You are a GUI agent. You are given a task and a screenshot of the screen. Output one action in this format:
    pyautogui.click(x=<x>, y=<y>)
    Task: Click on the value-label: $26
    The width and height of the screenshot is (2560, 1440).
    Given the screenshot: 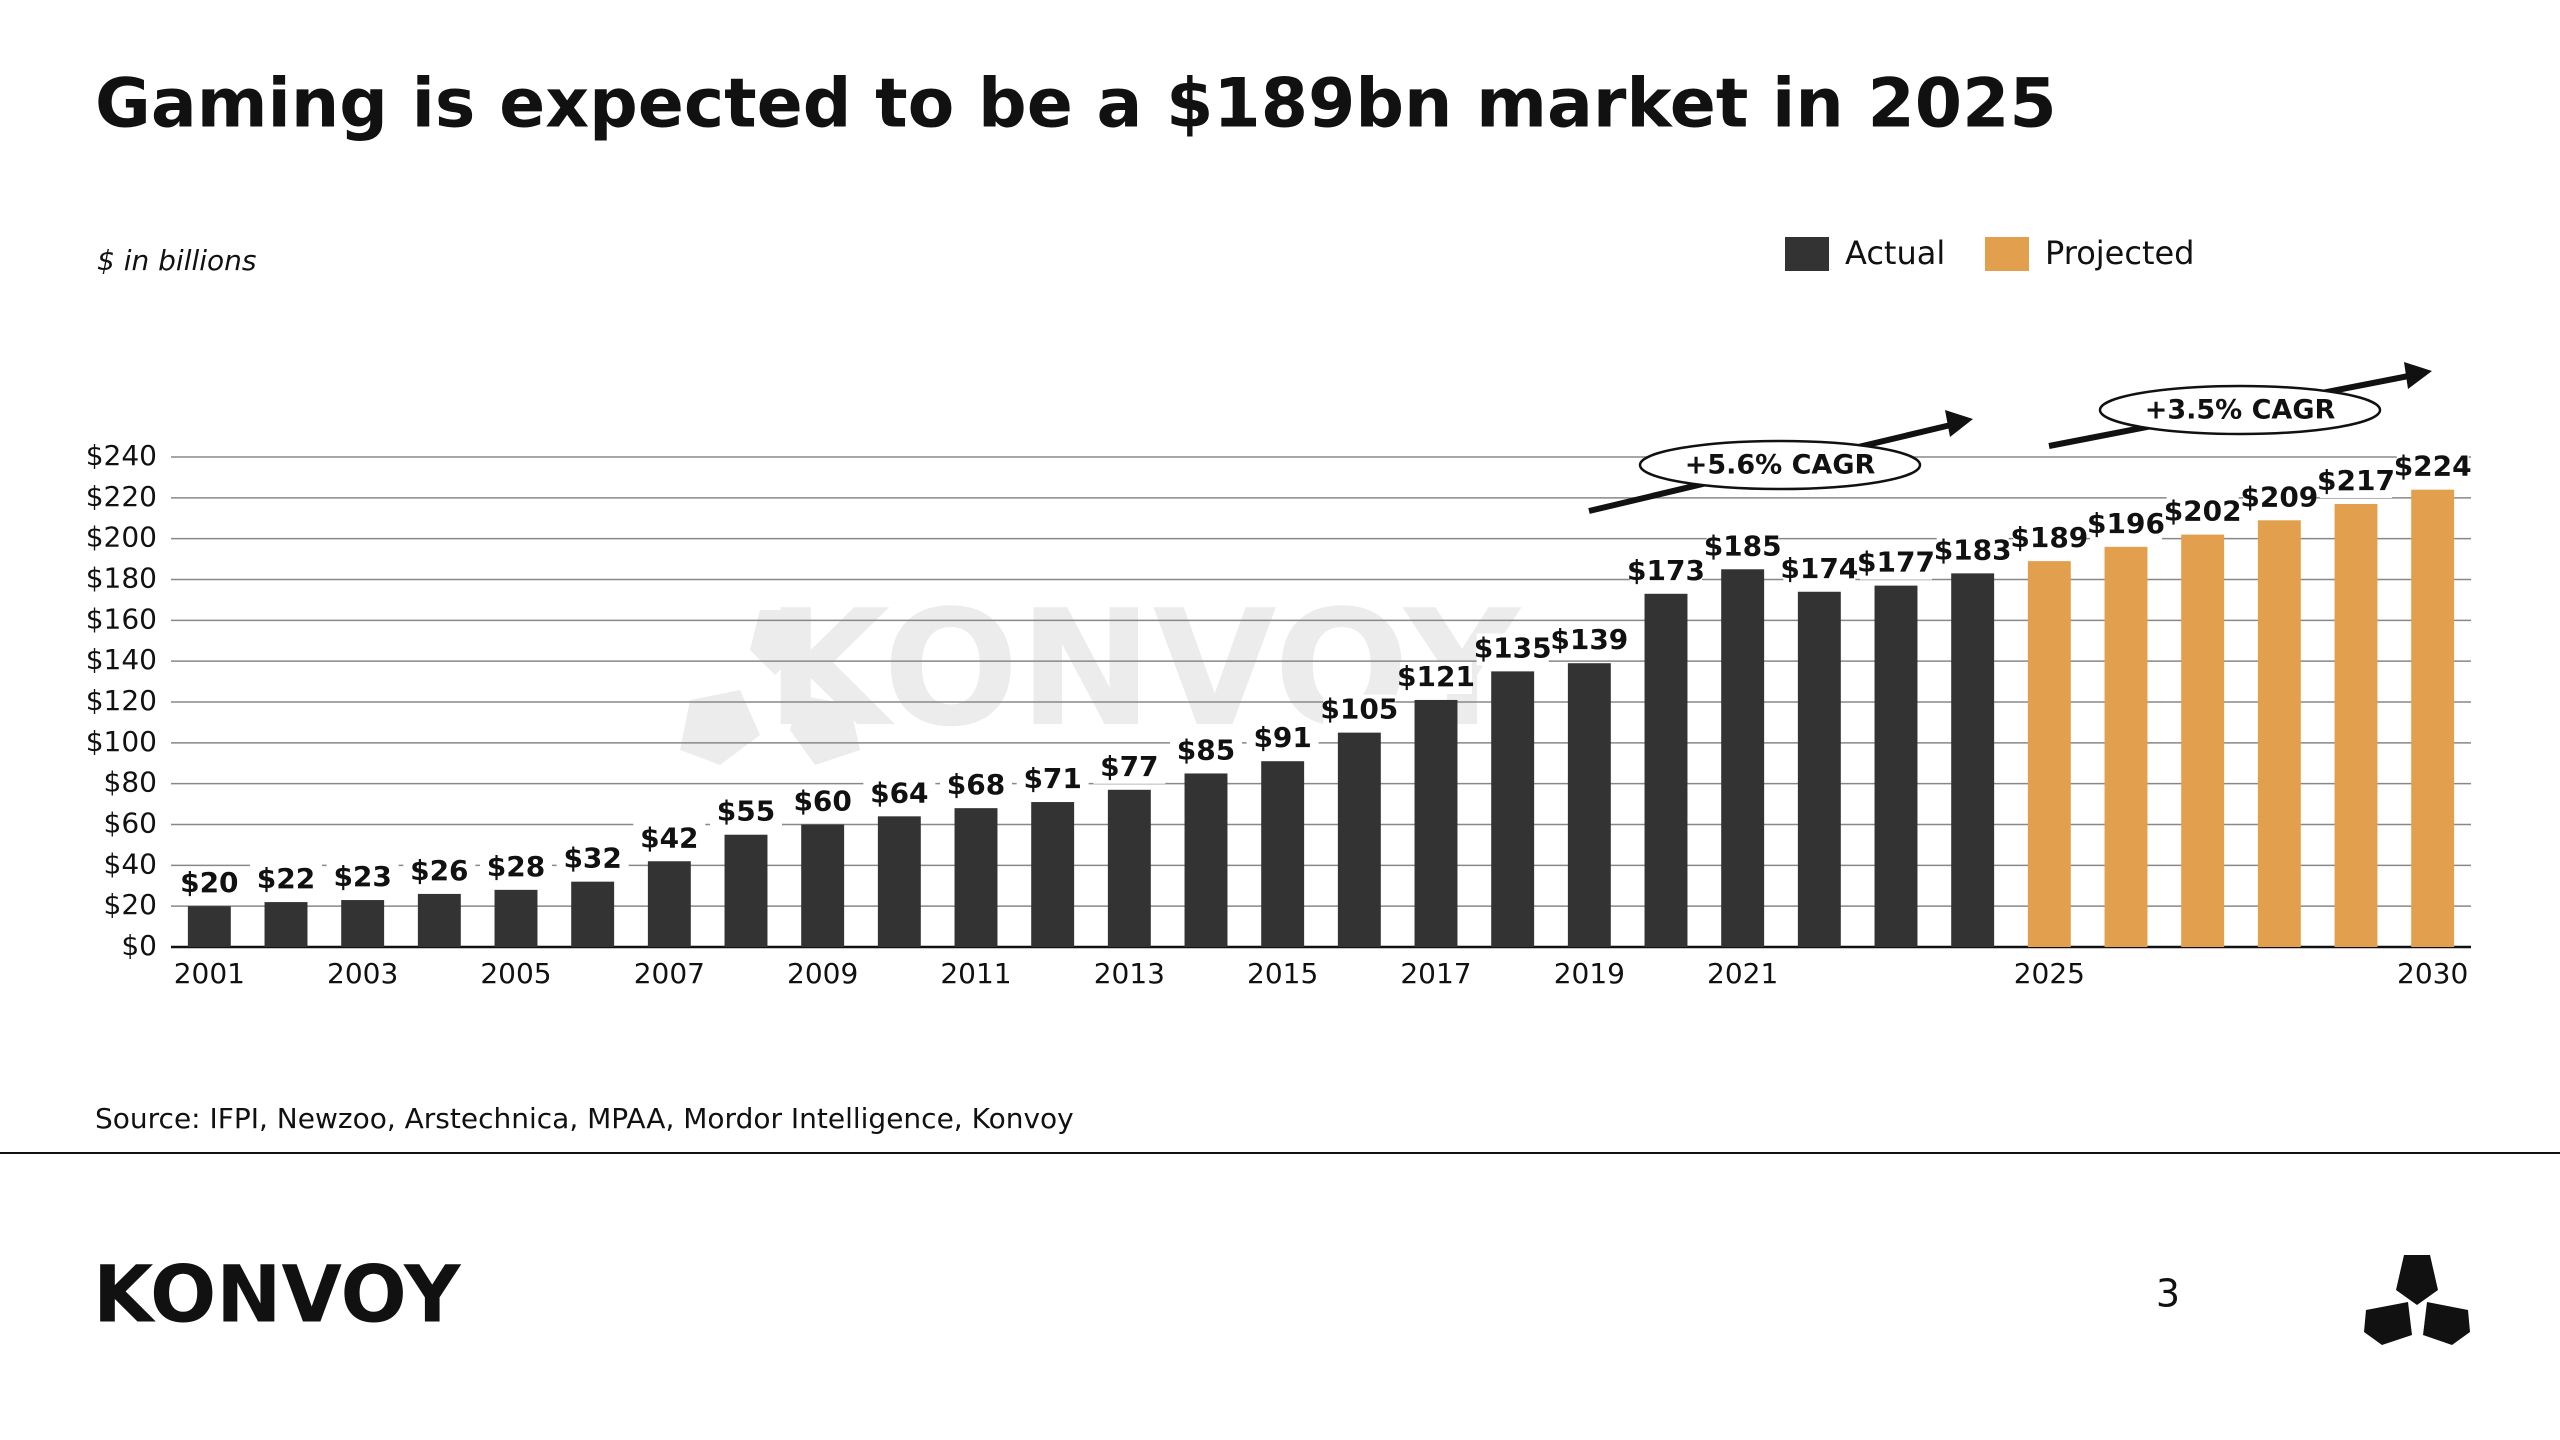 What is the action you would take?
    pyautogui.click(x=439, y=870)
    